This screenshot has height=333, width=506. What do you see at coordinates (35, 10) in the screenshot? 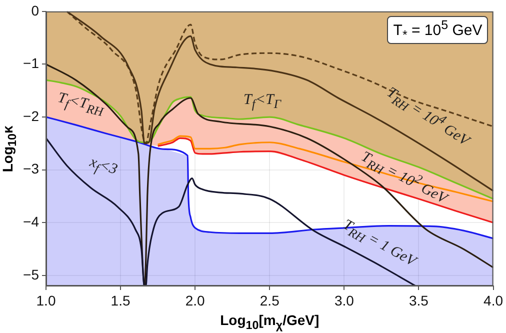
I see `y-tick-label: 0` at bounding box center [35, 10].